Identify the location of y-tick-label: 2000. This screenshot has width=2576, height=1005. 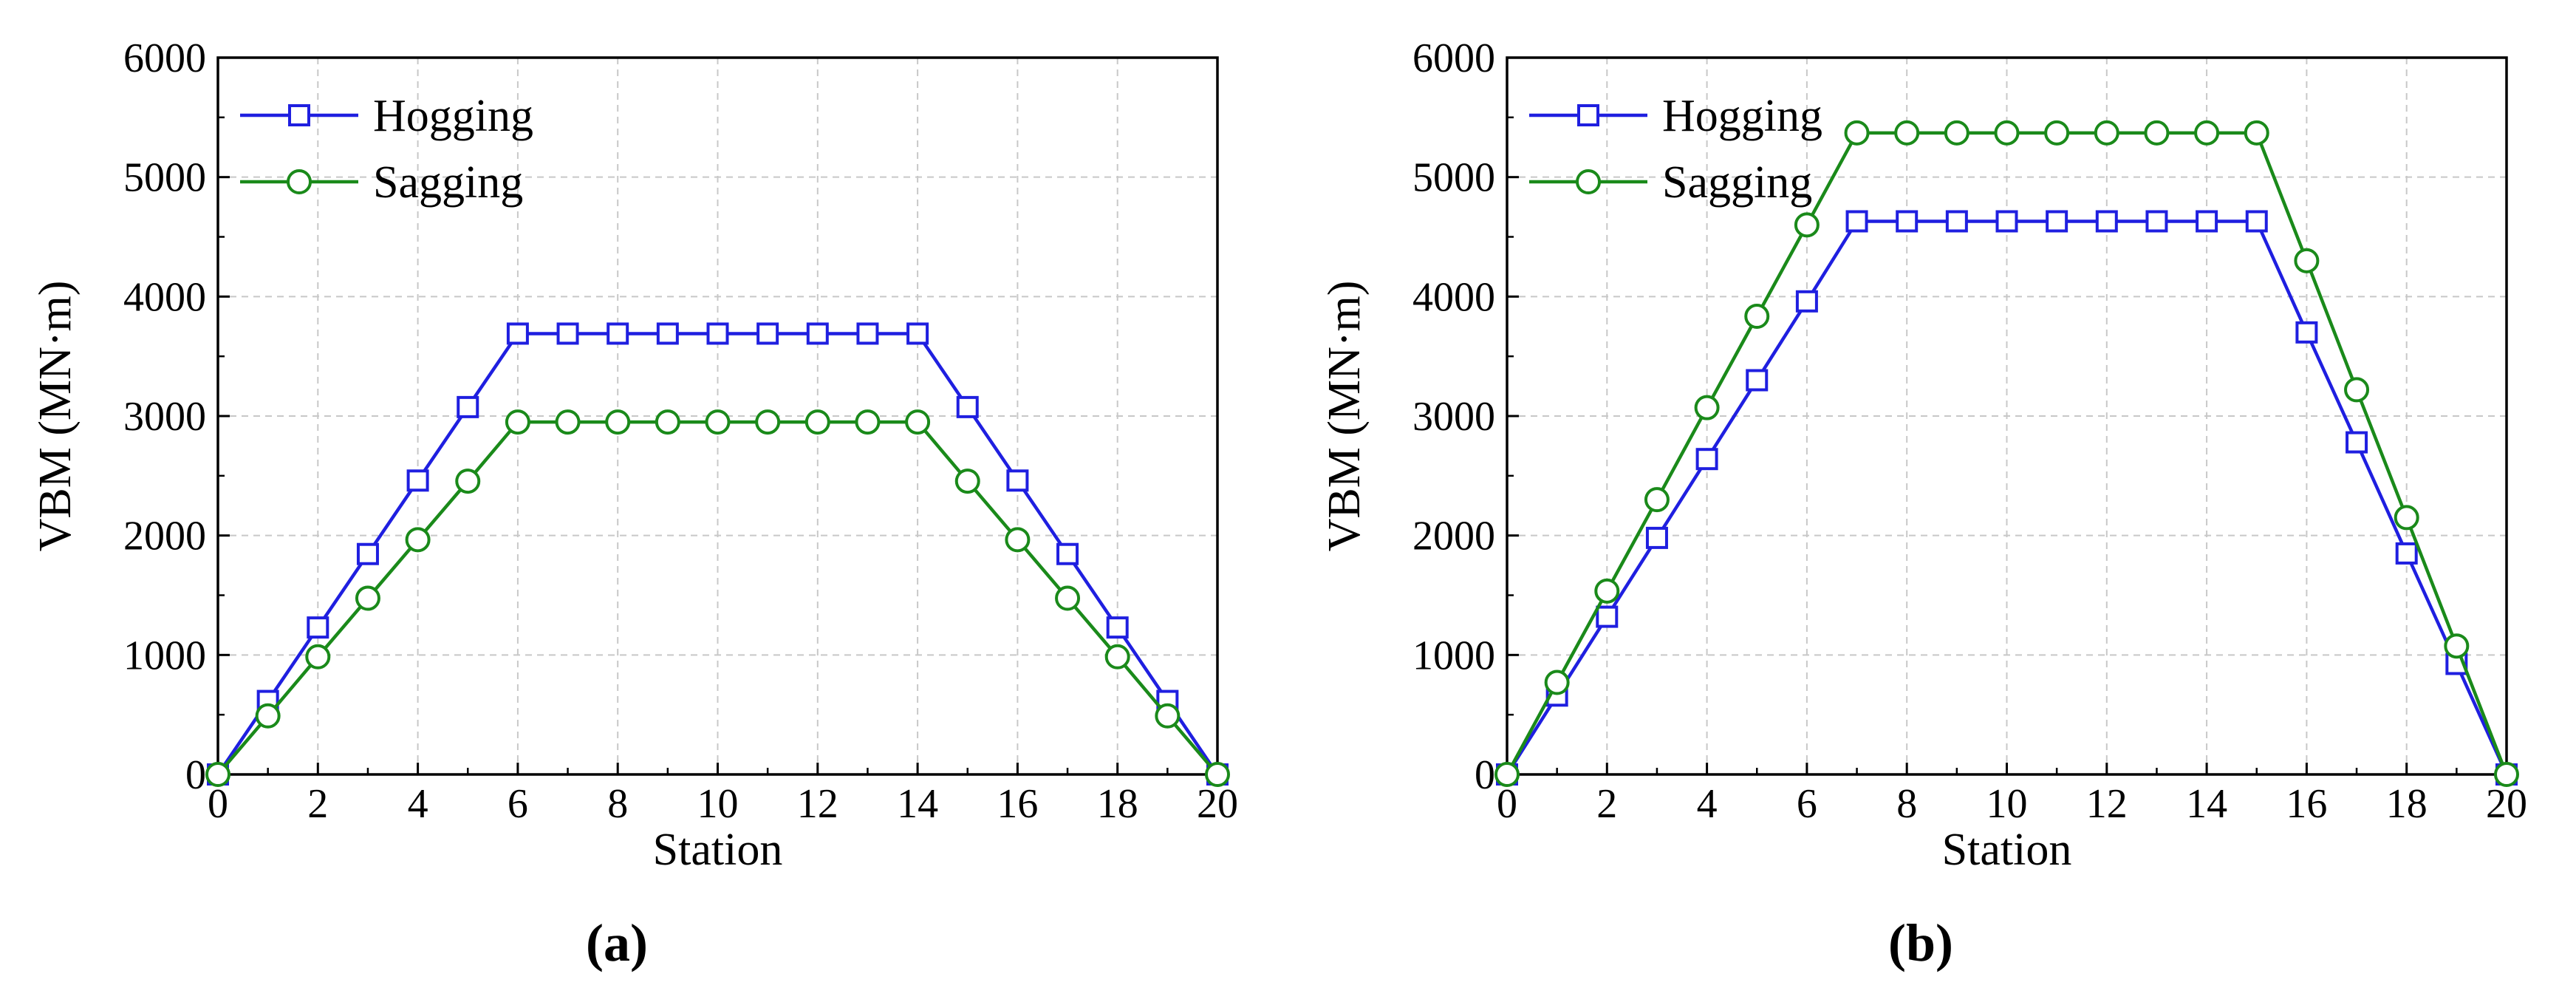
(1453, 536).